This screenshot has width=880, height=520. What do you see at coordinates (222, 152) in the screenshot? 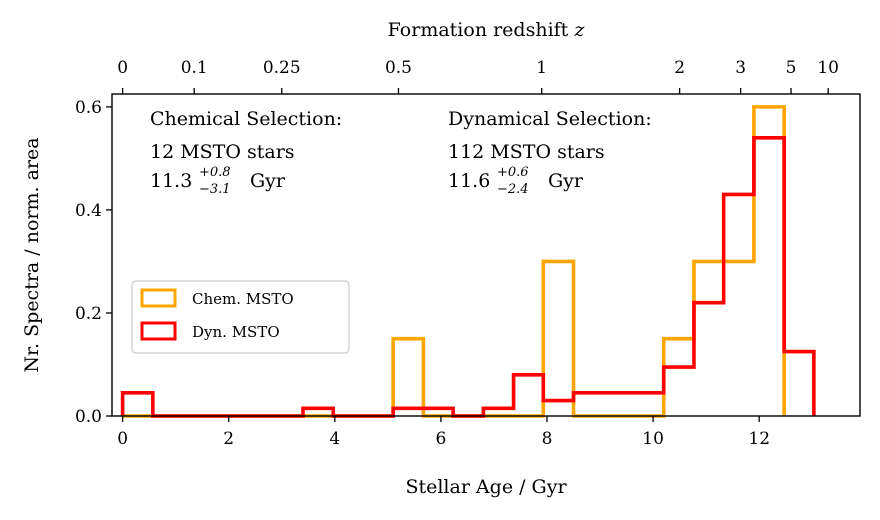
I see `chemical-count: 12 MSTO stars` at bounding box center [222, 152].